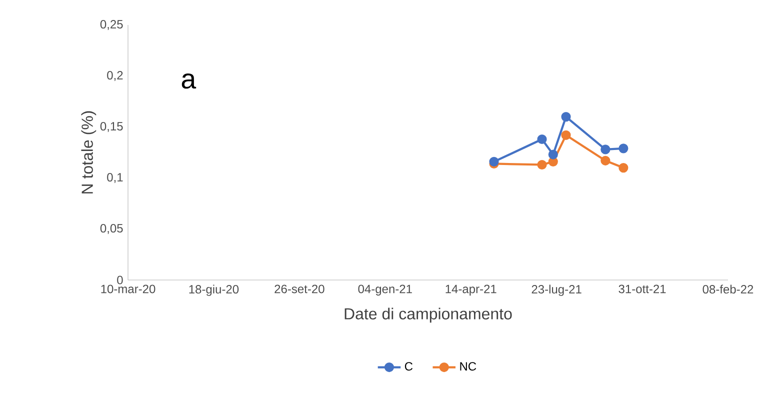 The width and height of the screenshot is (779, 408). What do you see at coordinates (189, 81) in the screenshot?
I see `annotation: a` at bounding box center [189, 81].